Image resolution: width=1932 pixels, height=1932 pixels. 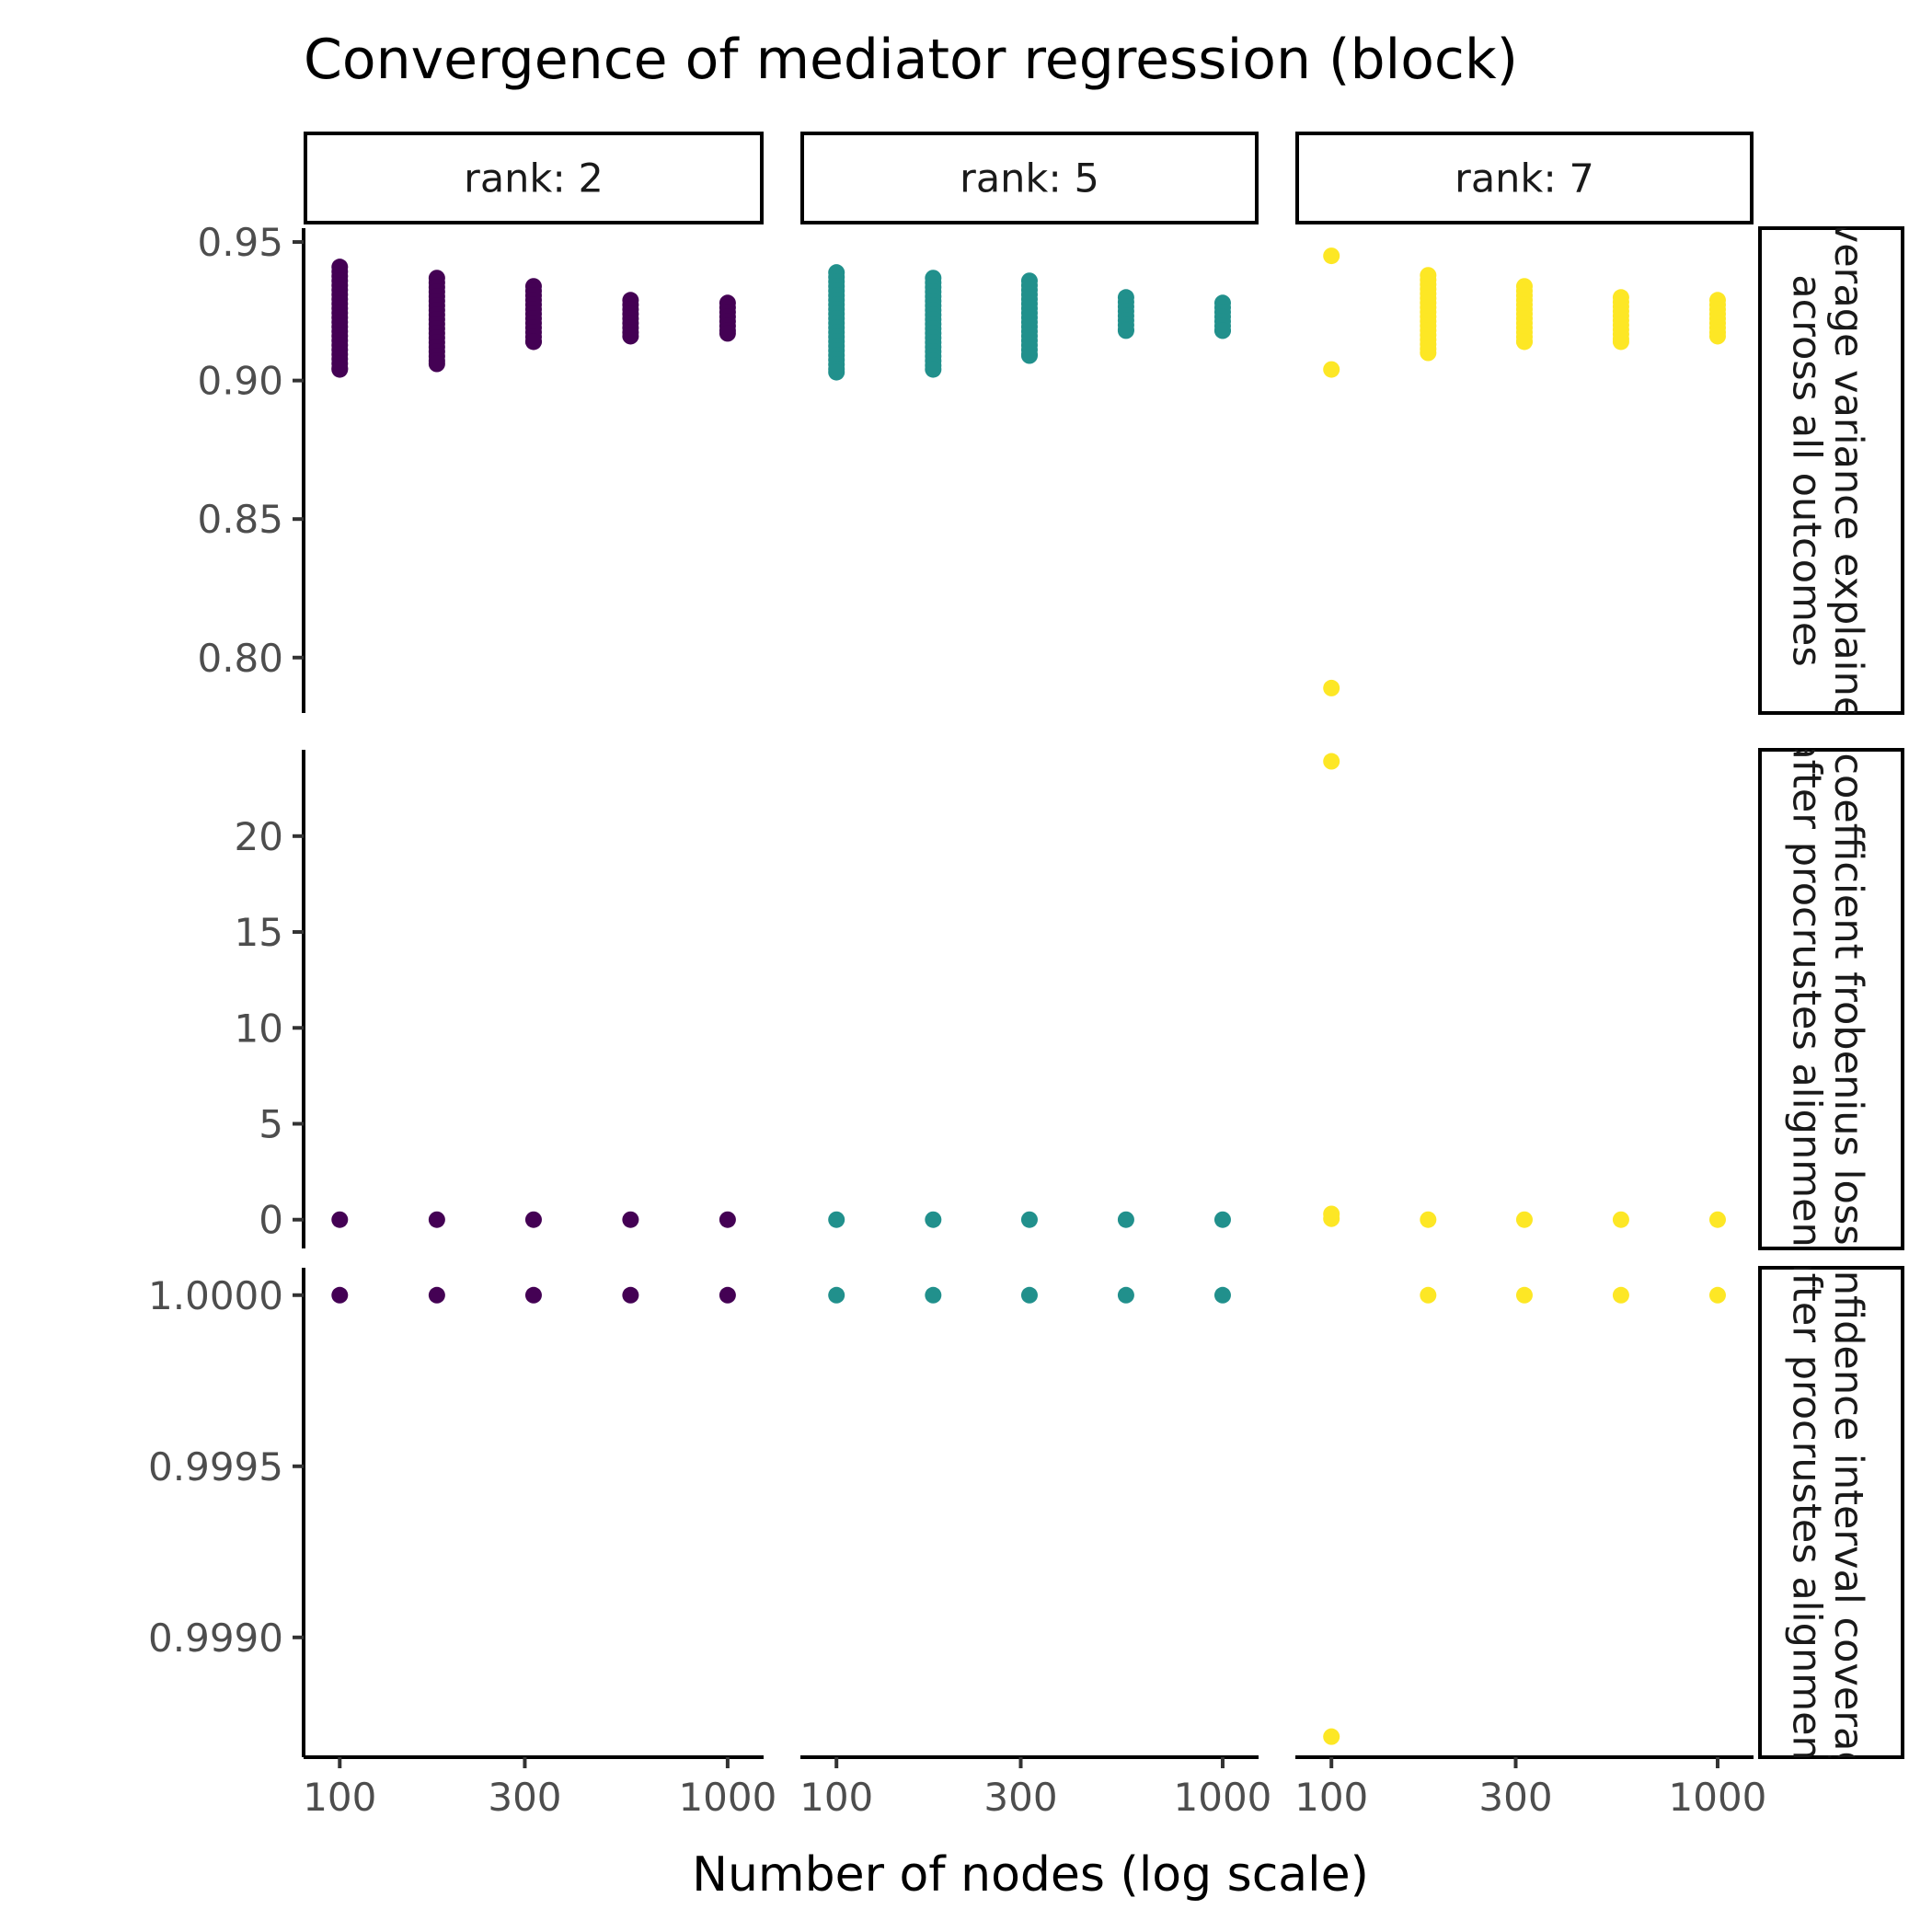 I want to click on y-tick-label: 0.80, so click(x=240, y=658).